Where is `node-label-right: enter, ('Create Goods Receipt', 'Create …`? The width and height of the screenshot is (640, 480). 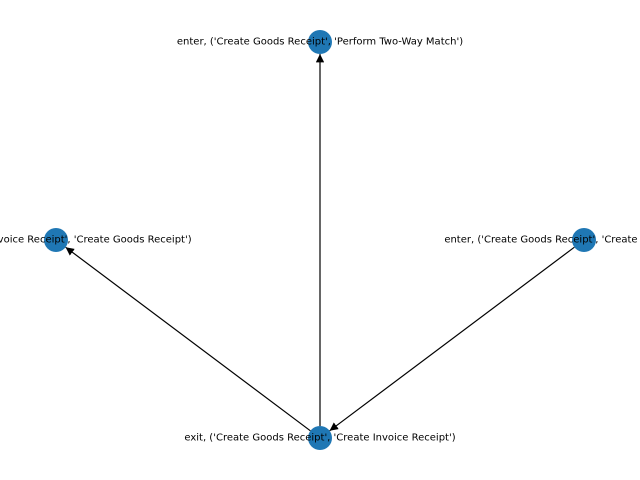 node-label-right: enter, ('Create Goods Receipt', 'Create … is located at coordinates (542, 240).